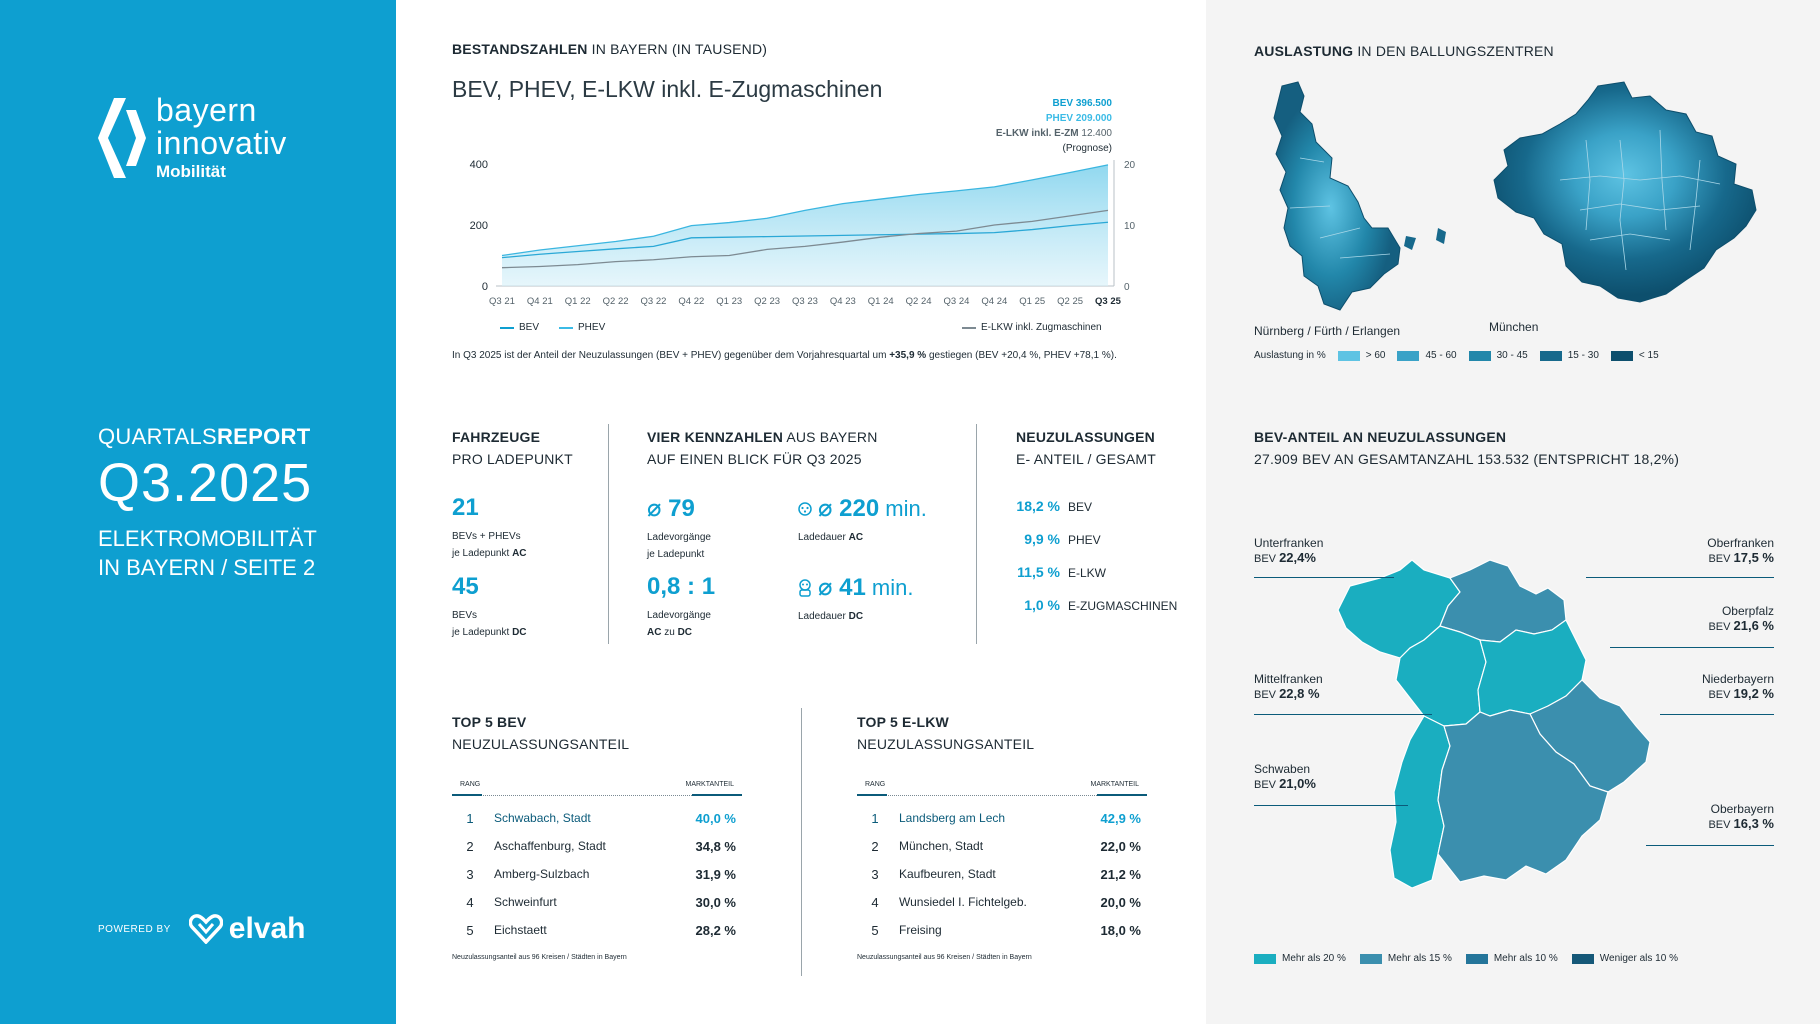  Describe the element at coordinates (805, 239) in the screenshot. I see `series-elkw-line` at that location.